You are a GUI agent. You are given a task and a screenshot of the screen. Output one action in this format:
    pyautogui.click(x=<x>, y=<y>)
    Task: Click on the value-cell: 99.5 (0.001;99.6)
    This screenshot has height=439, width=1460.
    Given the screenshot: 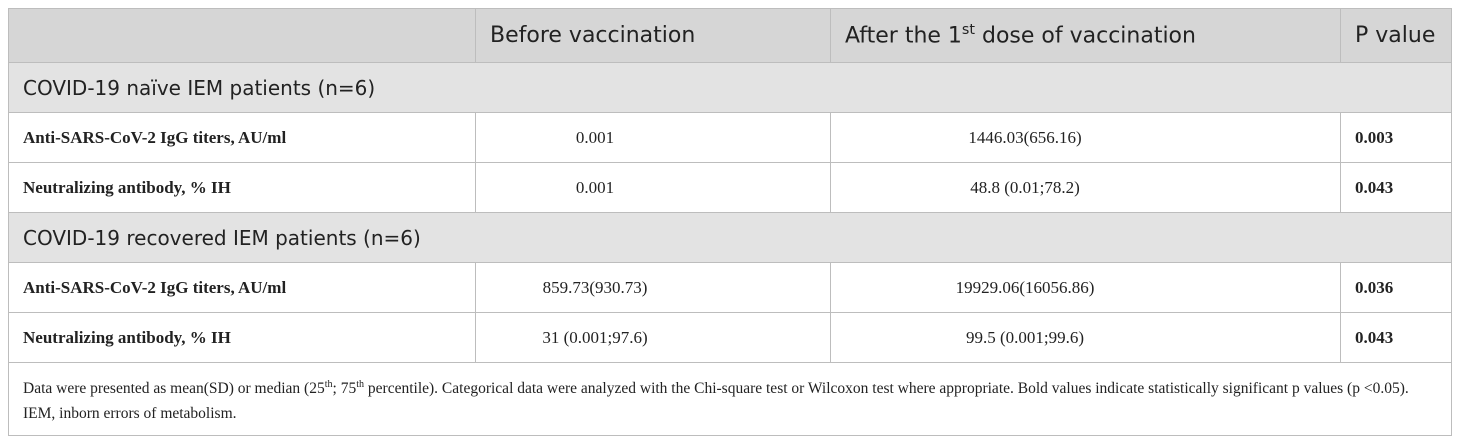 What is the action you would take?
    pyautogui.click(x=1085, y=337)
    